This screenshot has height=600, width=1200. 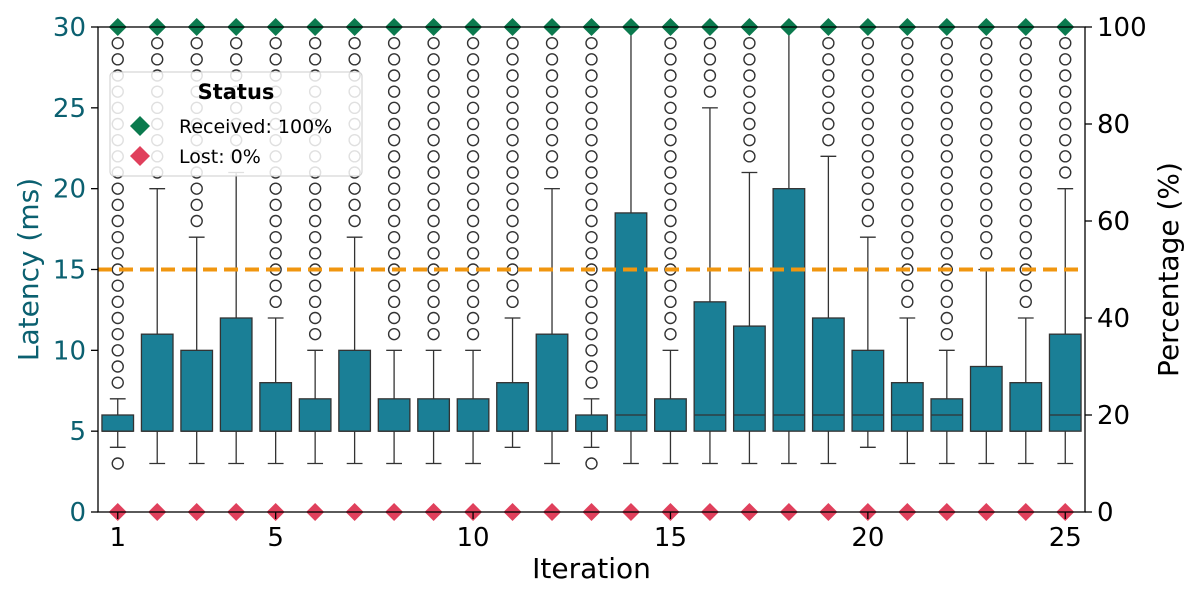 What do you see at coordinates (275, 538) in the screenshot?
I see `x-tick-label: 5` at bounding box center [275, 538].